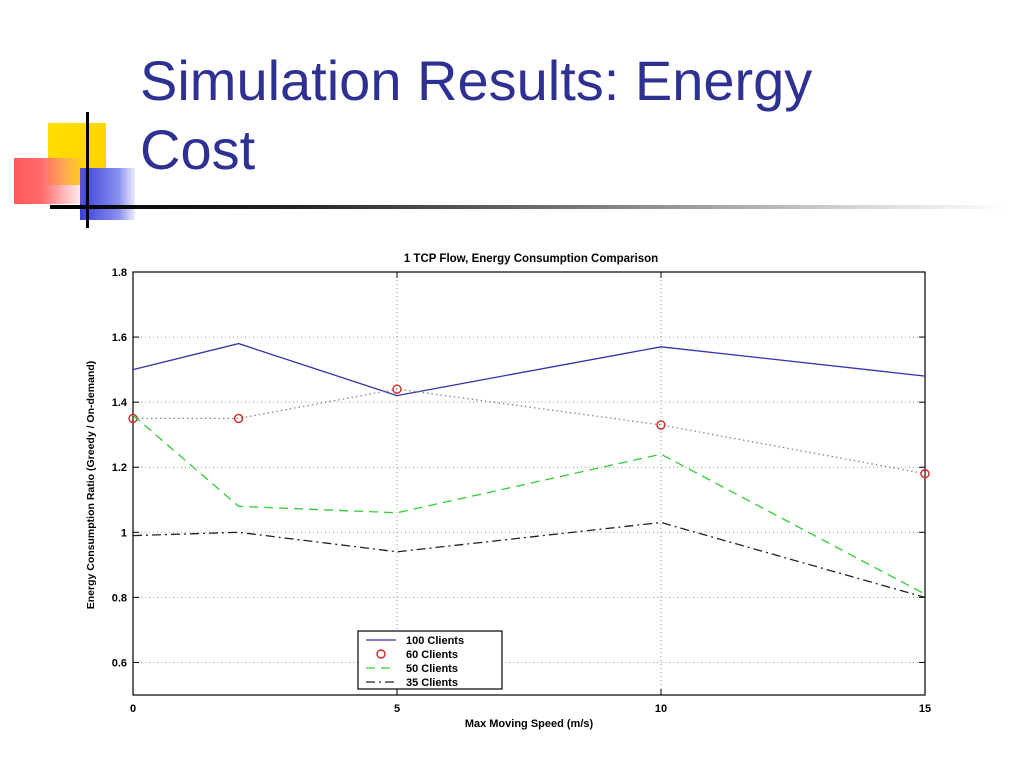  Describe the element at coordinates (529, 724) in the screenshot. I see `x-axis-label: Max Moving Speed (m/s)` at that location.